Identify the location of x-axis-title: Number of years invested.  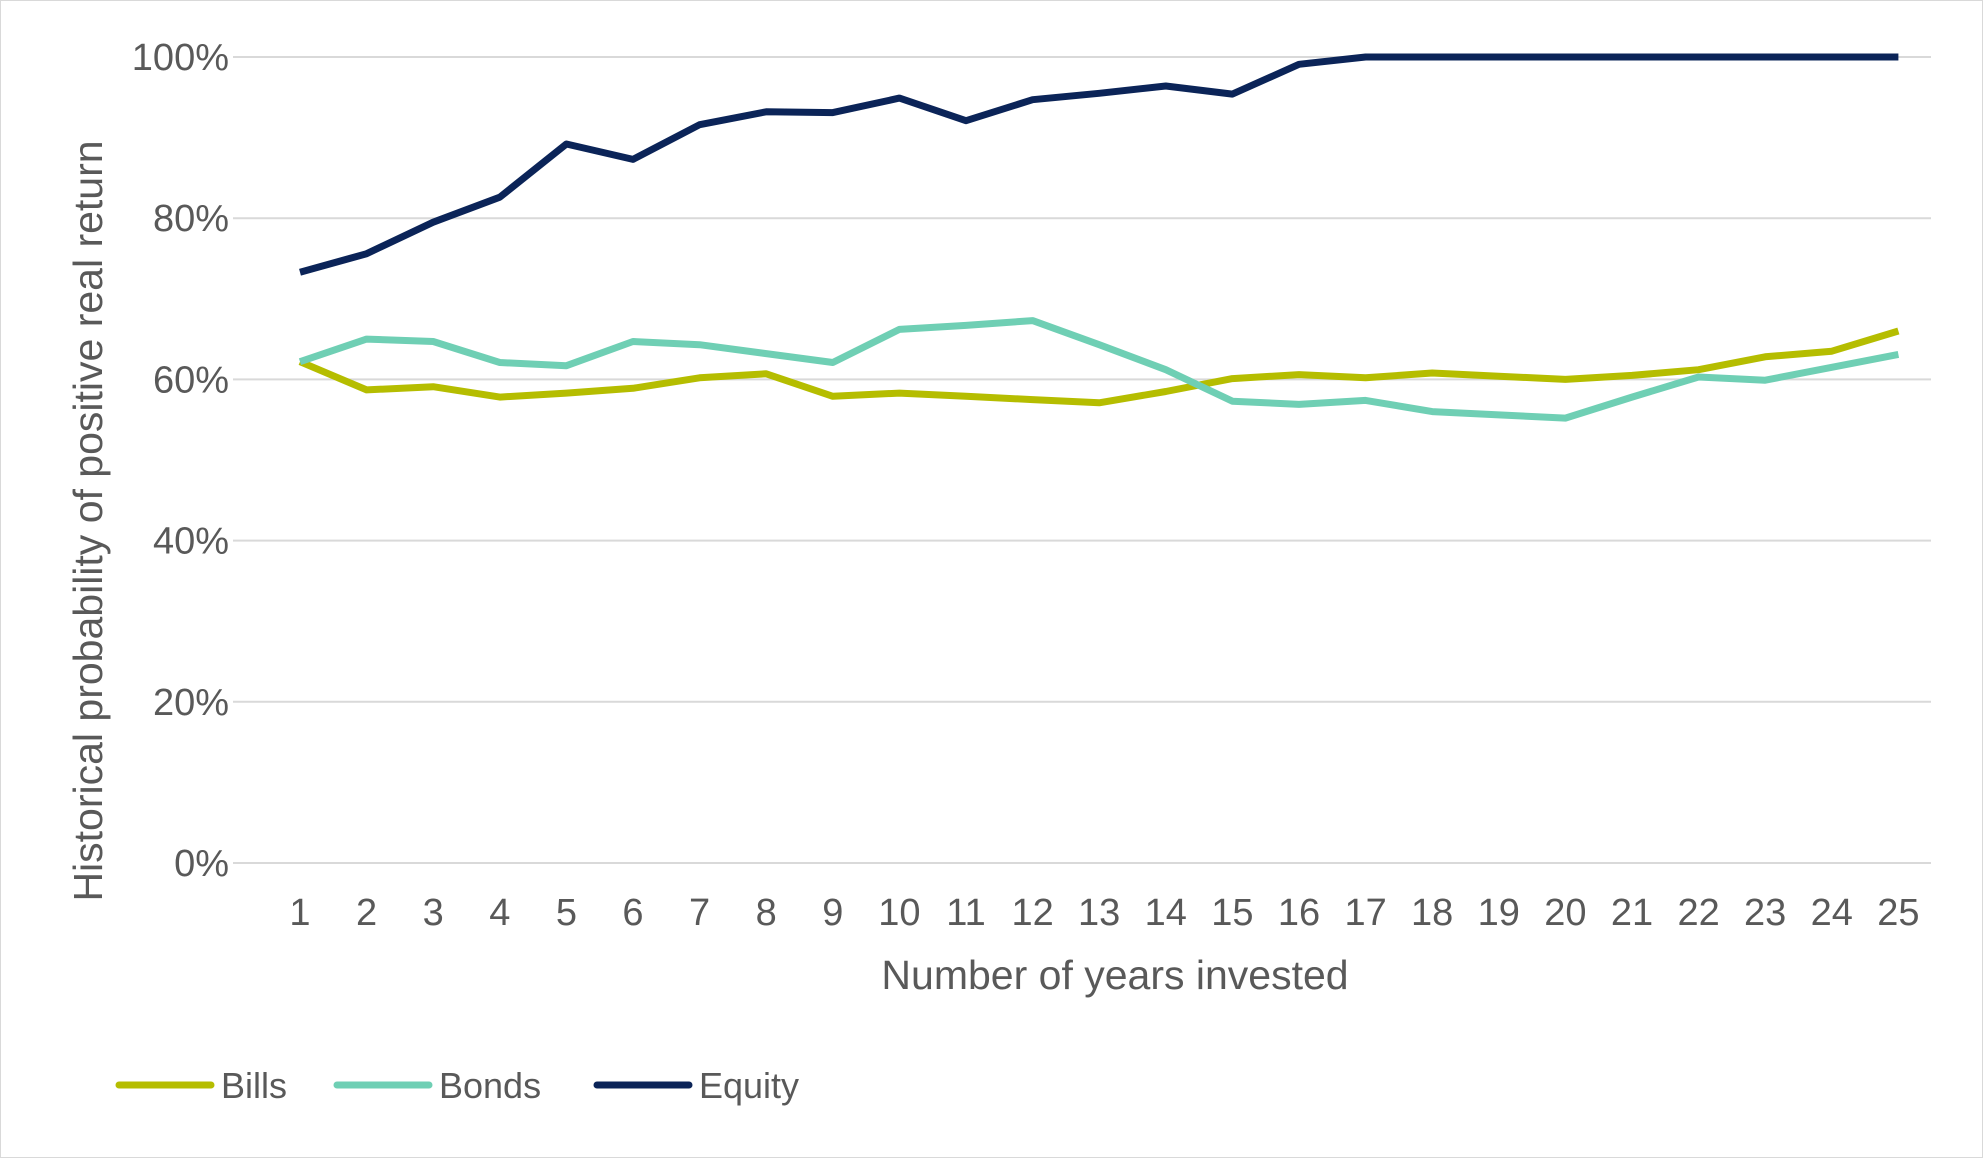
(1114, 975).